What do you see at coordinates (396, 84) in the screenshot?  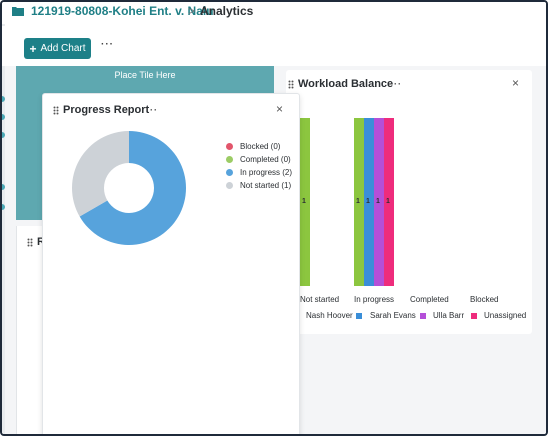 I see `workload-more-button: ···` at bounding box center [396, 84].